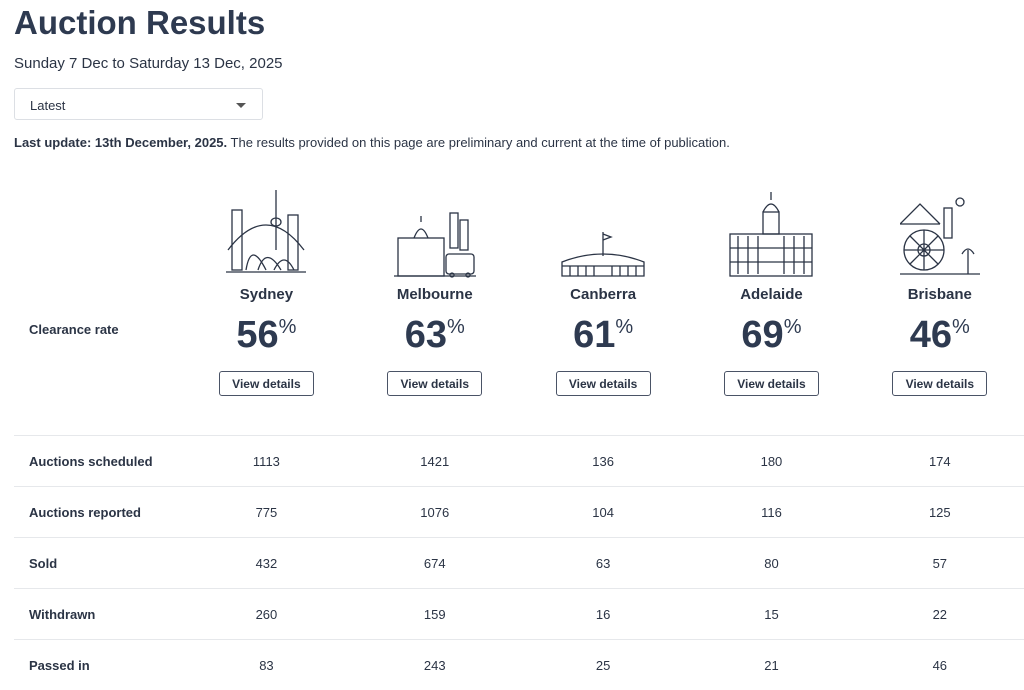 This screenshot has height=690, width=1024. I want to click on period-select-value: Latest, so click(47, 105).